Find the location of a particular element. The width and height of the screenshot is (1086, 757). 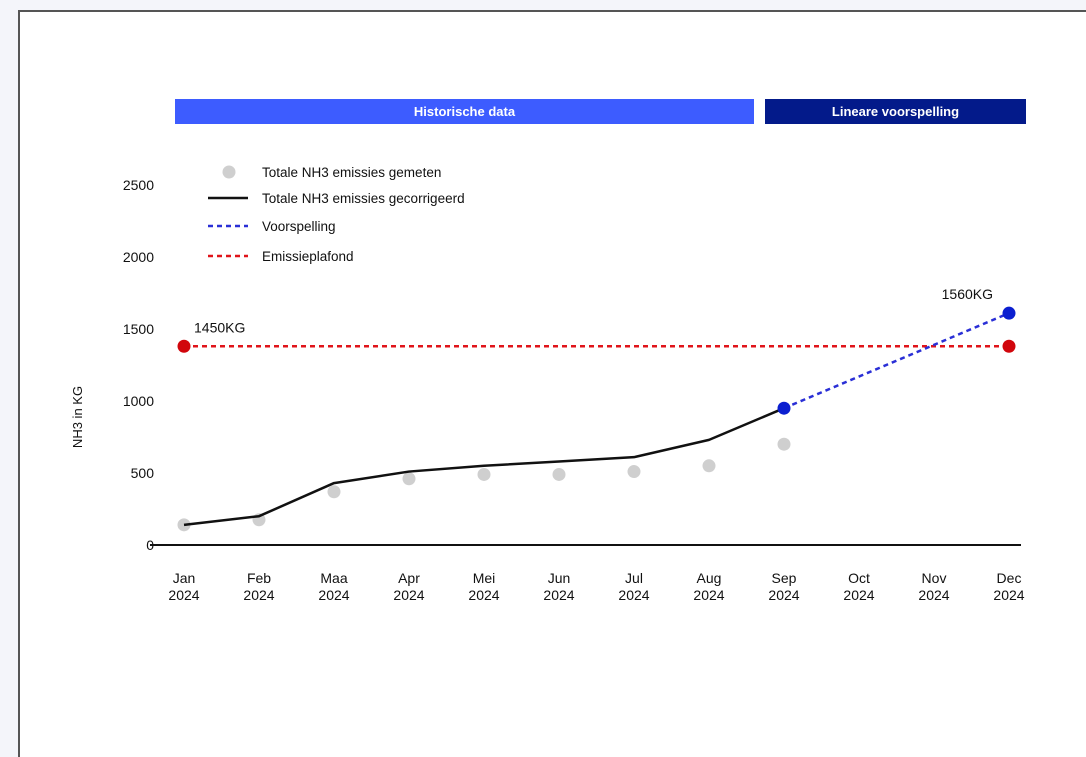

y-tick-label: 500 is located at coordinates (143, 473).